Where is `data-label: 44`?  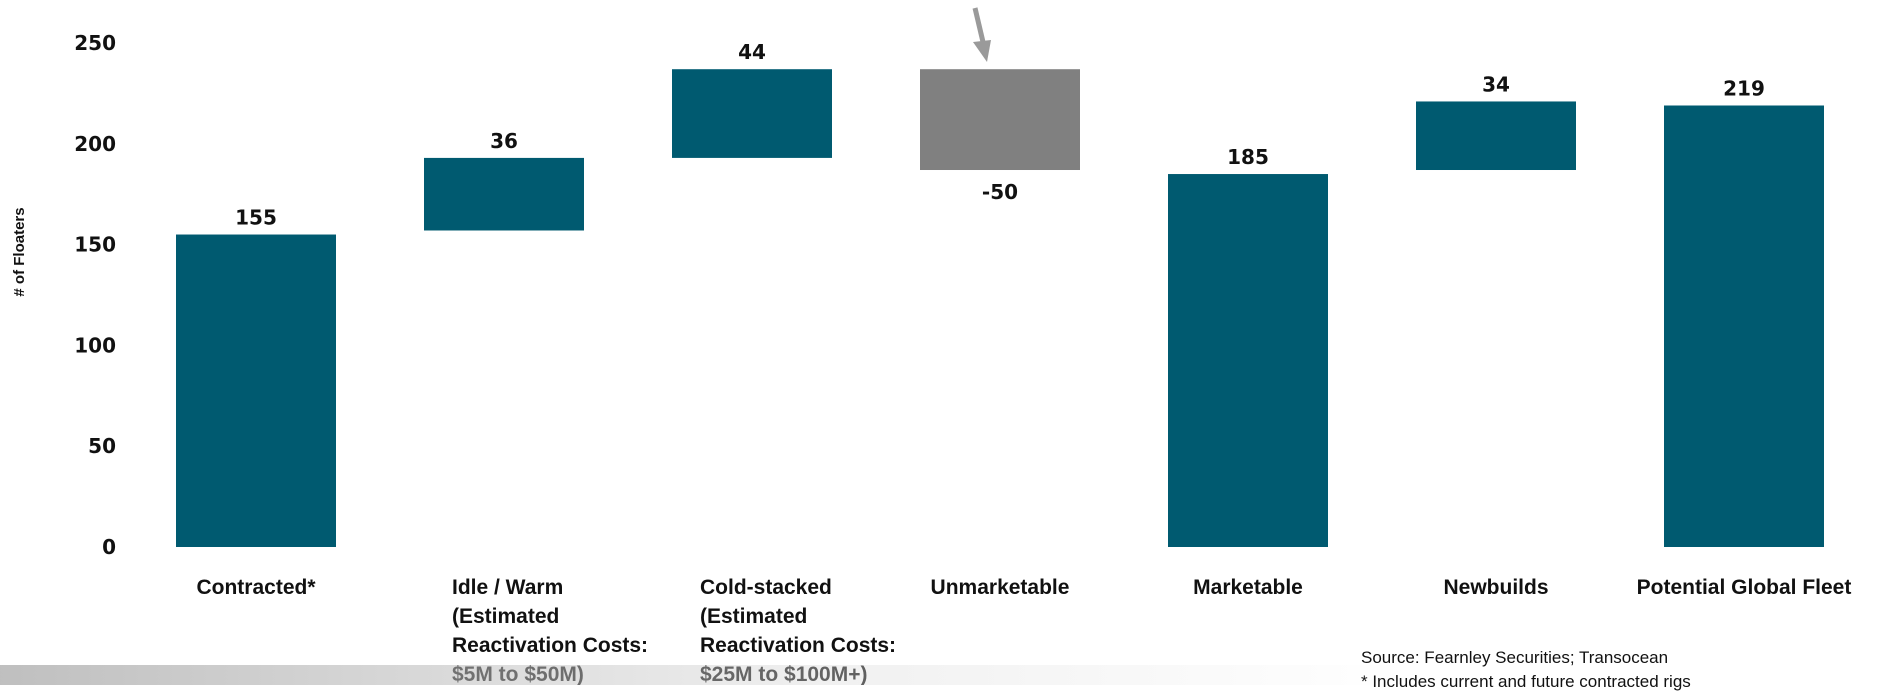
data-label: 44 is located at coordinates (752, 52).